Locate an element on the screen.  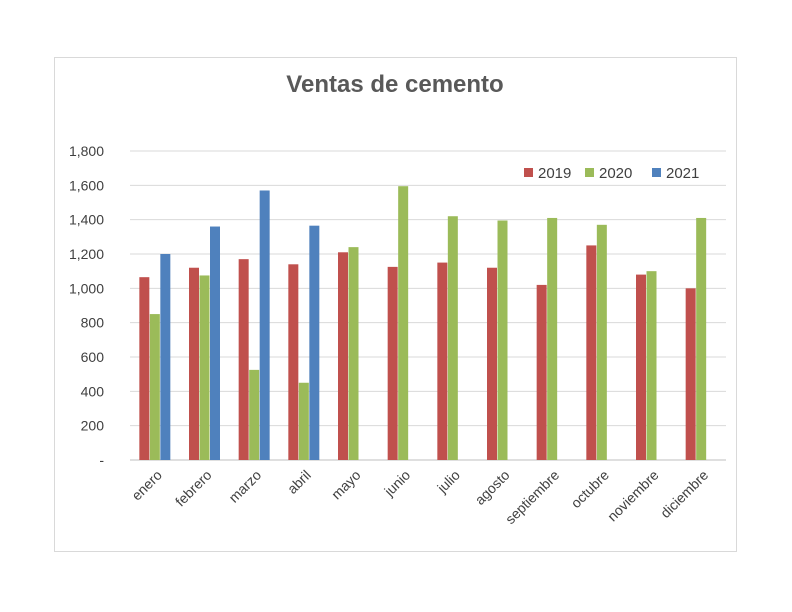
x-tick-label: febrero is located at coordinates (193, 488).